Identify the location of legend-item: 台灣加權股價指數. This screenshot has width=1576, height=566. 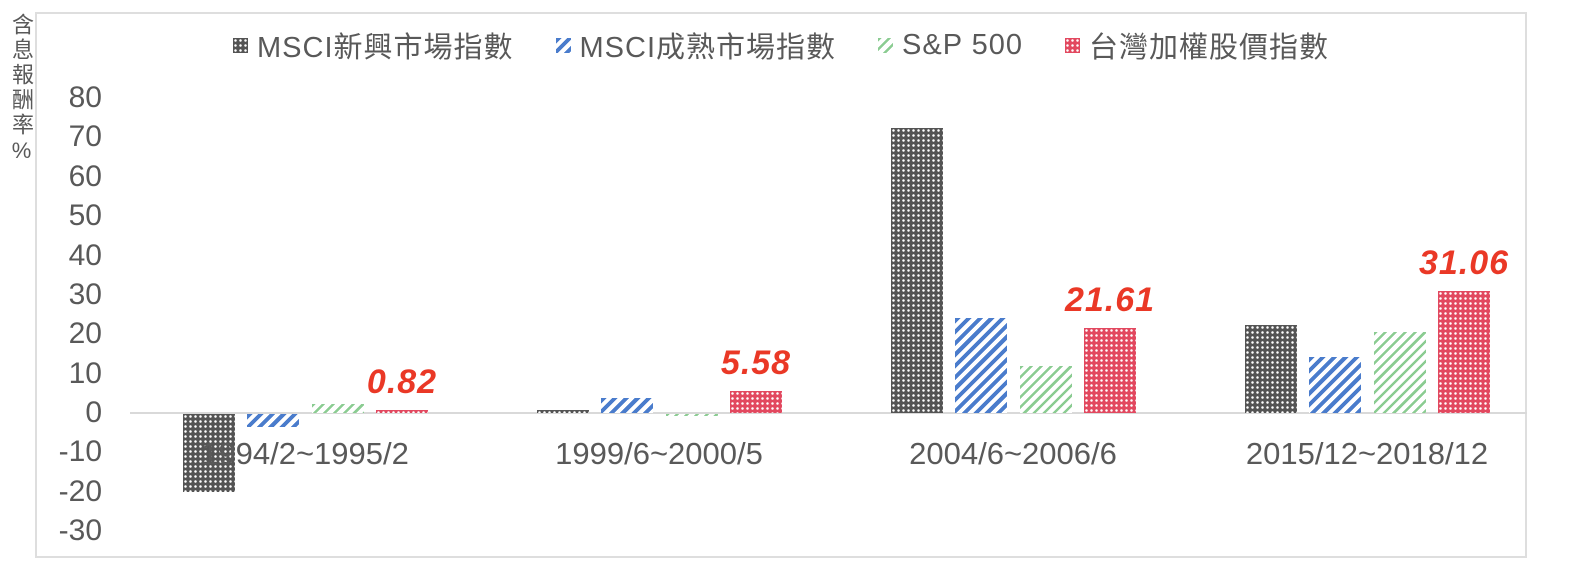
(1196, 45).